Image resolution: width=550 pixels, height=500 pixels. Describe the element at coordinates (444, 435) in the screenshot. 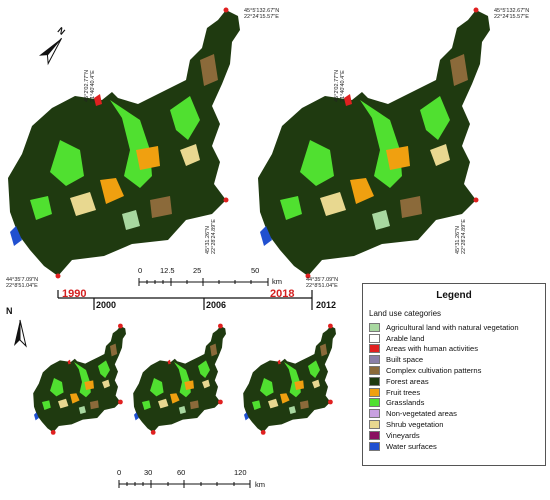

I see `legend-item: Vineyards` at that location.